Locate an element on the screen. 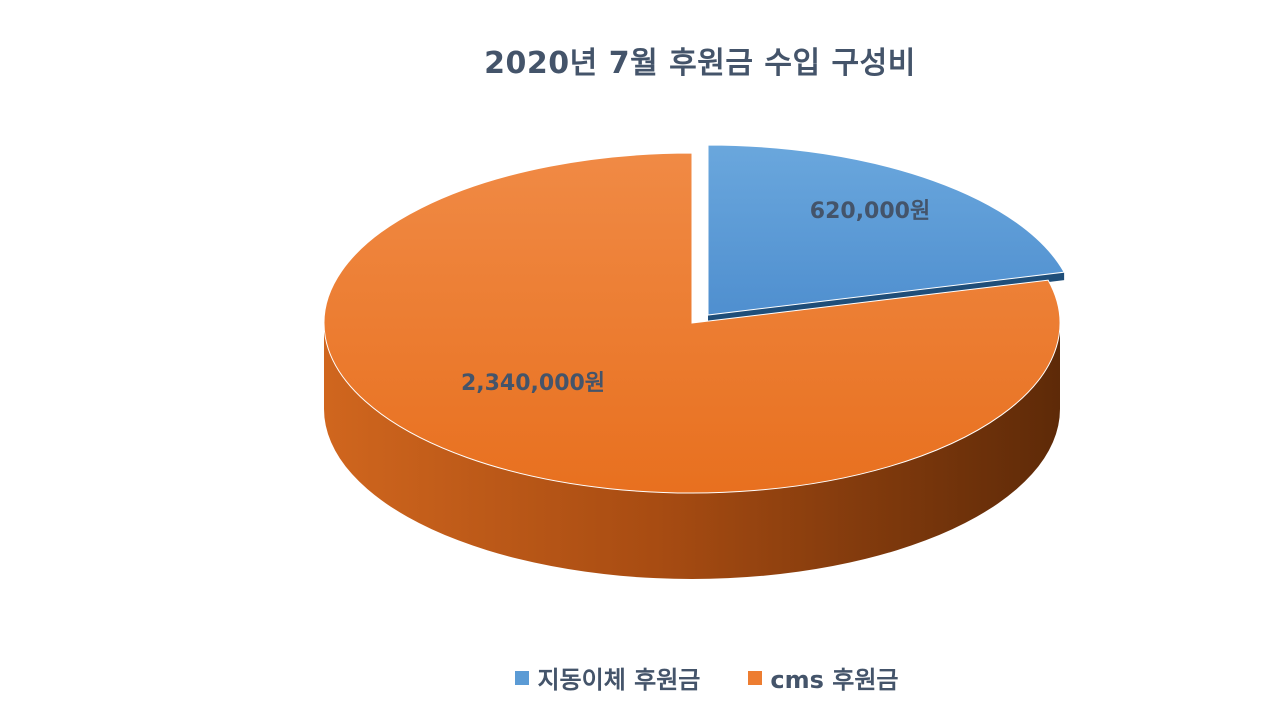  data-label-0: 620,000원 is located at coordinates (870, 211).